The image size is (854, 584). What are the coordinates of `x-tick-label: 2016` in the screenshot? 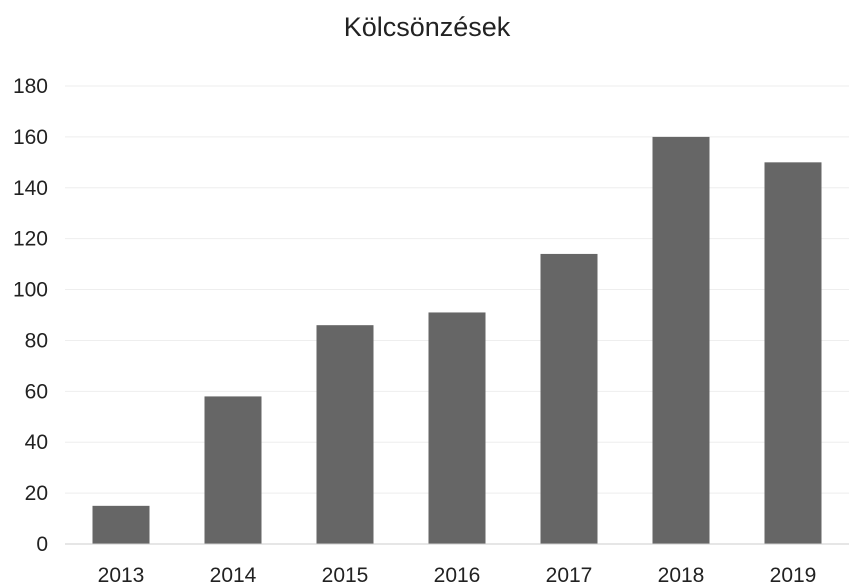 It's located at (457, 574).